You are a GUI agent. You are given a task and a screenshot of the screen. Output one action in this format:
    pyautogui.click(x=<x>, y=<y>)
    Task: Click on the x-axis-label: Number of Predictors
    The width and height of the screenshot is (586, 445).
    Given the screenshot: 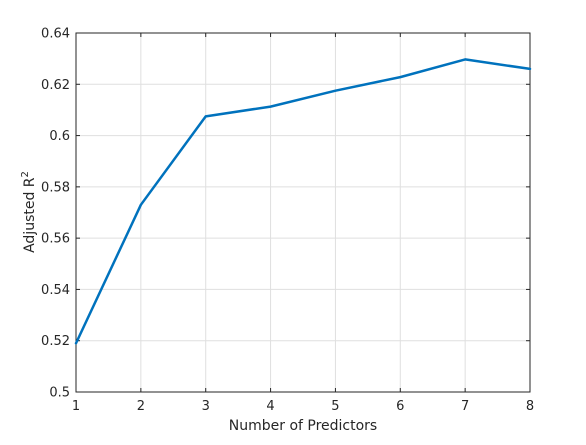 What is the action you would take?
    pyautogui.click(x=303, y=426)
    